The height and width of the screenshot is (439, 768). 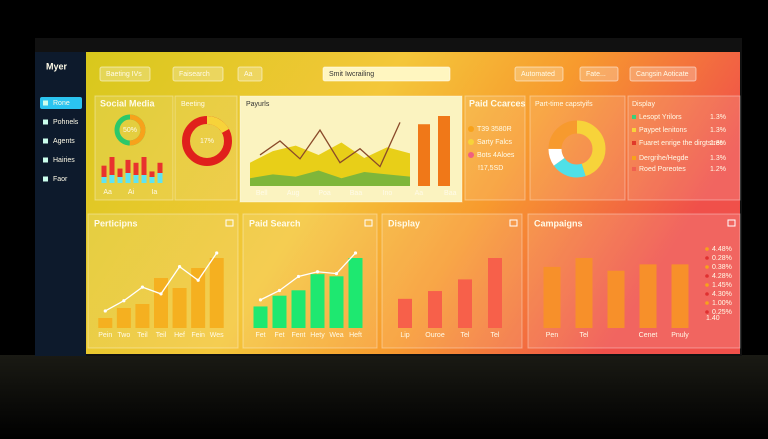 What do you see at coordinates (497, 103) in the screenshot?
I see `panel-title: Paid Ccarces` at bounding box center [497, 103].